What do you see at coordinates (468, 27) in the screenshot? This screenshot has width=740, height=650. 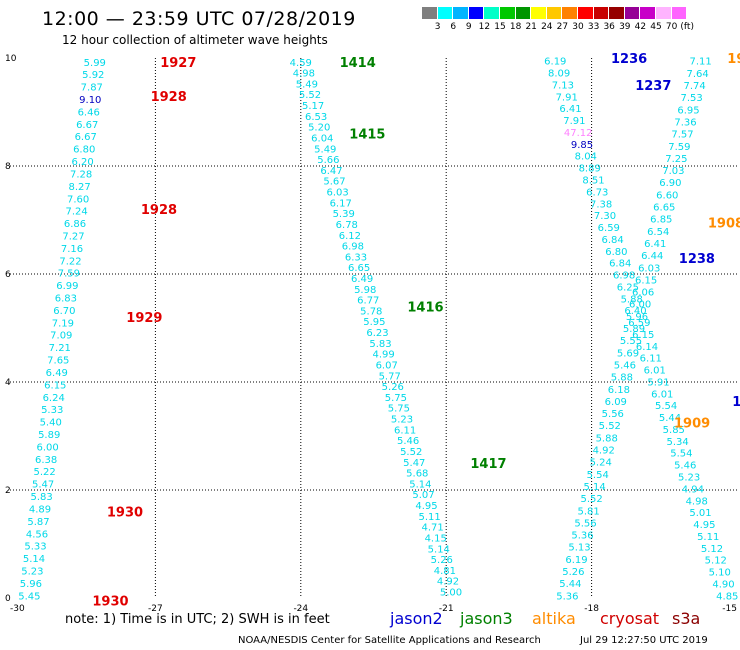 I see `color-scale-label: 9` at bounding box center [468, 27].